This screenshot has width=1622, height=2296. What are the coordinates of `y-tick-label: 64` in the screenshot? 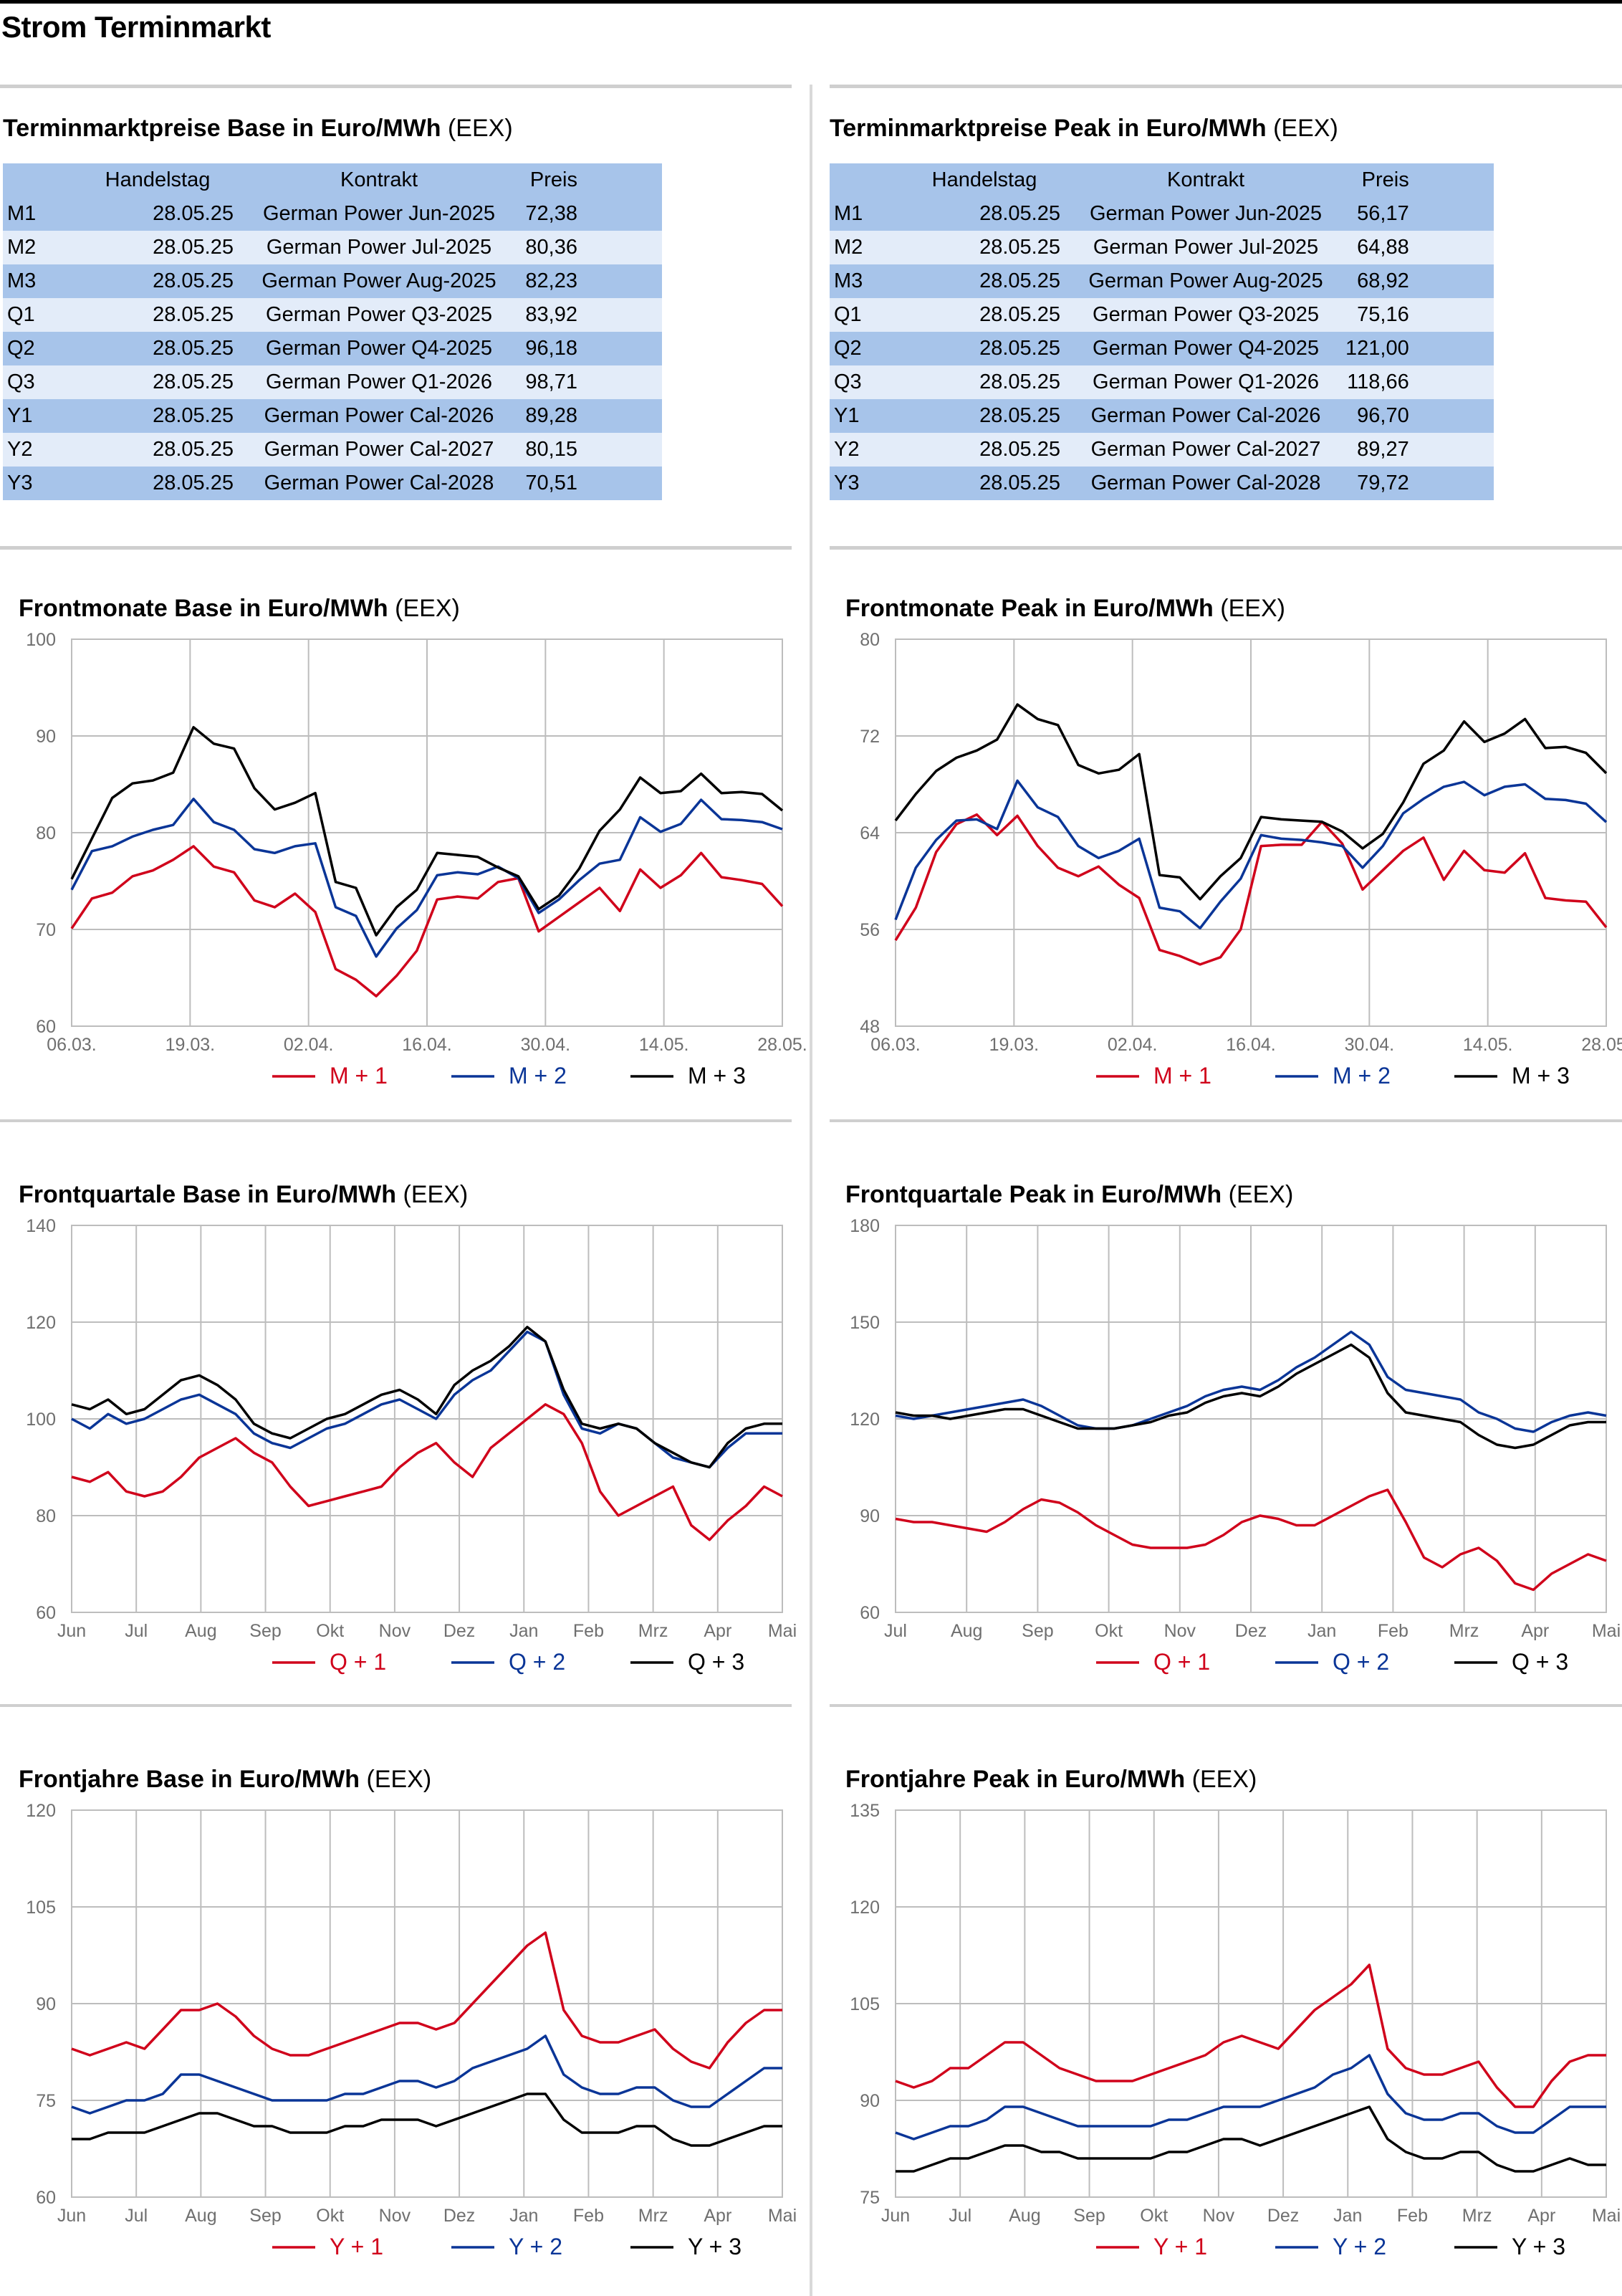 It's located at (870, 833).